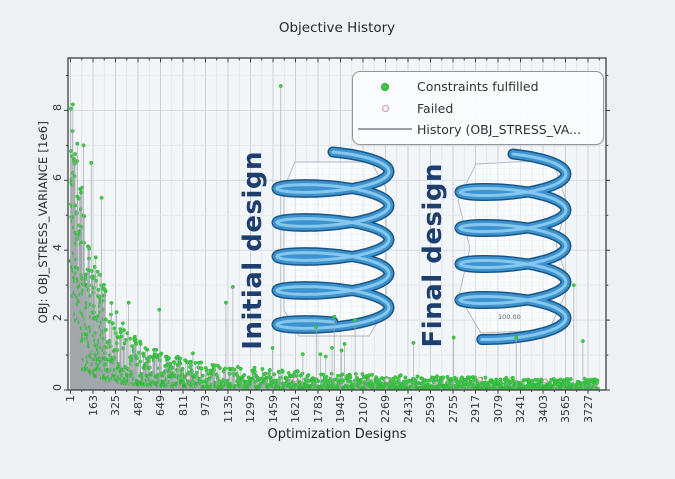 The height and width of the screenshot is (479, 675). Describe the element at coordinates (138, 405) in the screenshot. I see `x-tick-label: 487` at that location.